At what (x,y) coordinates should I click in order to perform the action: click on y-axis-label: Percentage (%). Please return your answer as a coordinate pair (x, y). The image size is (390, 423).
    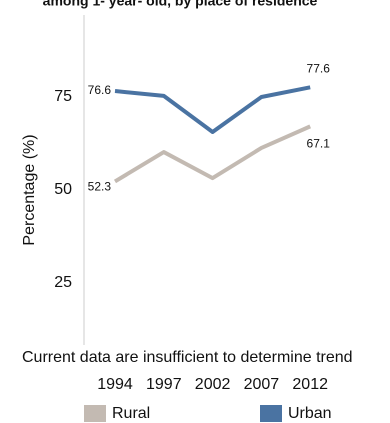
    Looking at the image, I should click on (29, 189).